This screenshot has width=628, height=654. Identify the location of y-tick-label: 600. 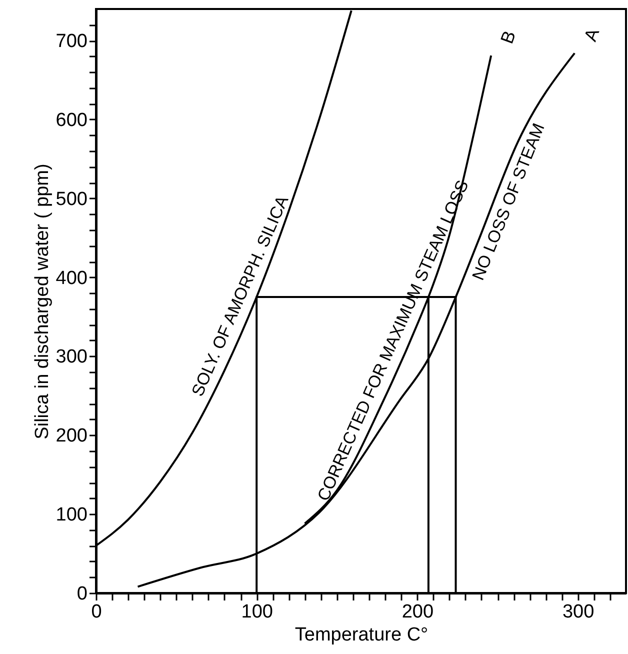
(72, 120).